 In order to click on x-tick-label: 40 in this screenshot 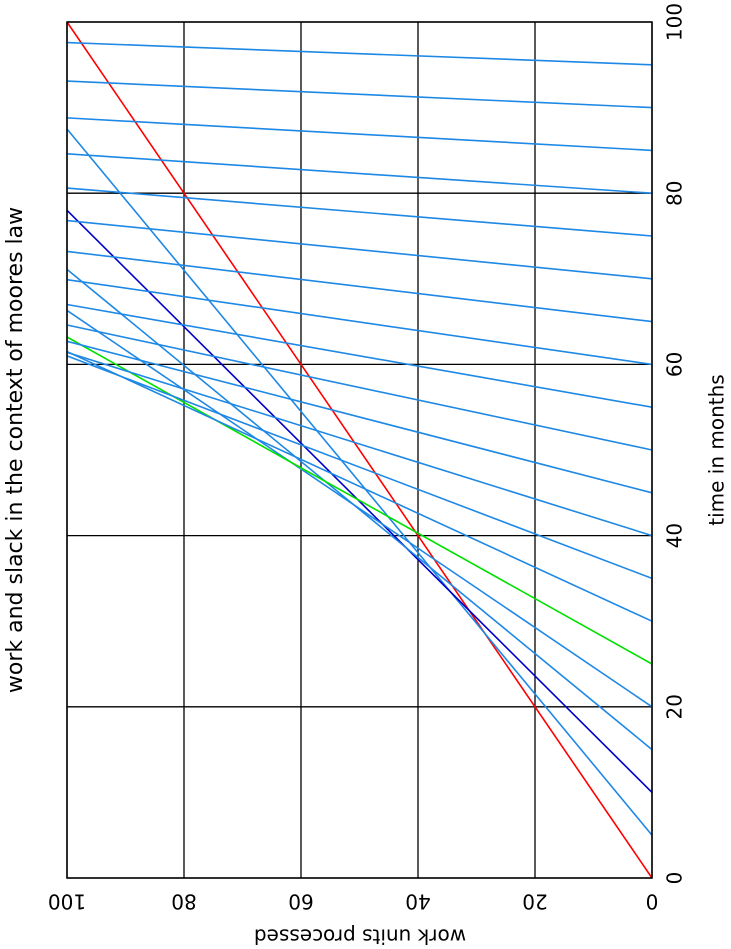, I will do `click(675, 535)`.